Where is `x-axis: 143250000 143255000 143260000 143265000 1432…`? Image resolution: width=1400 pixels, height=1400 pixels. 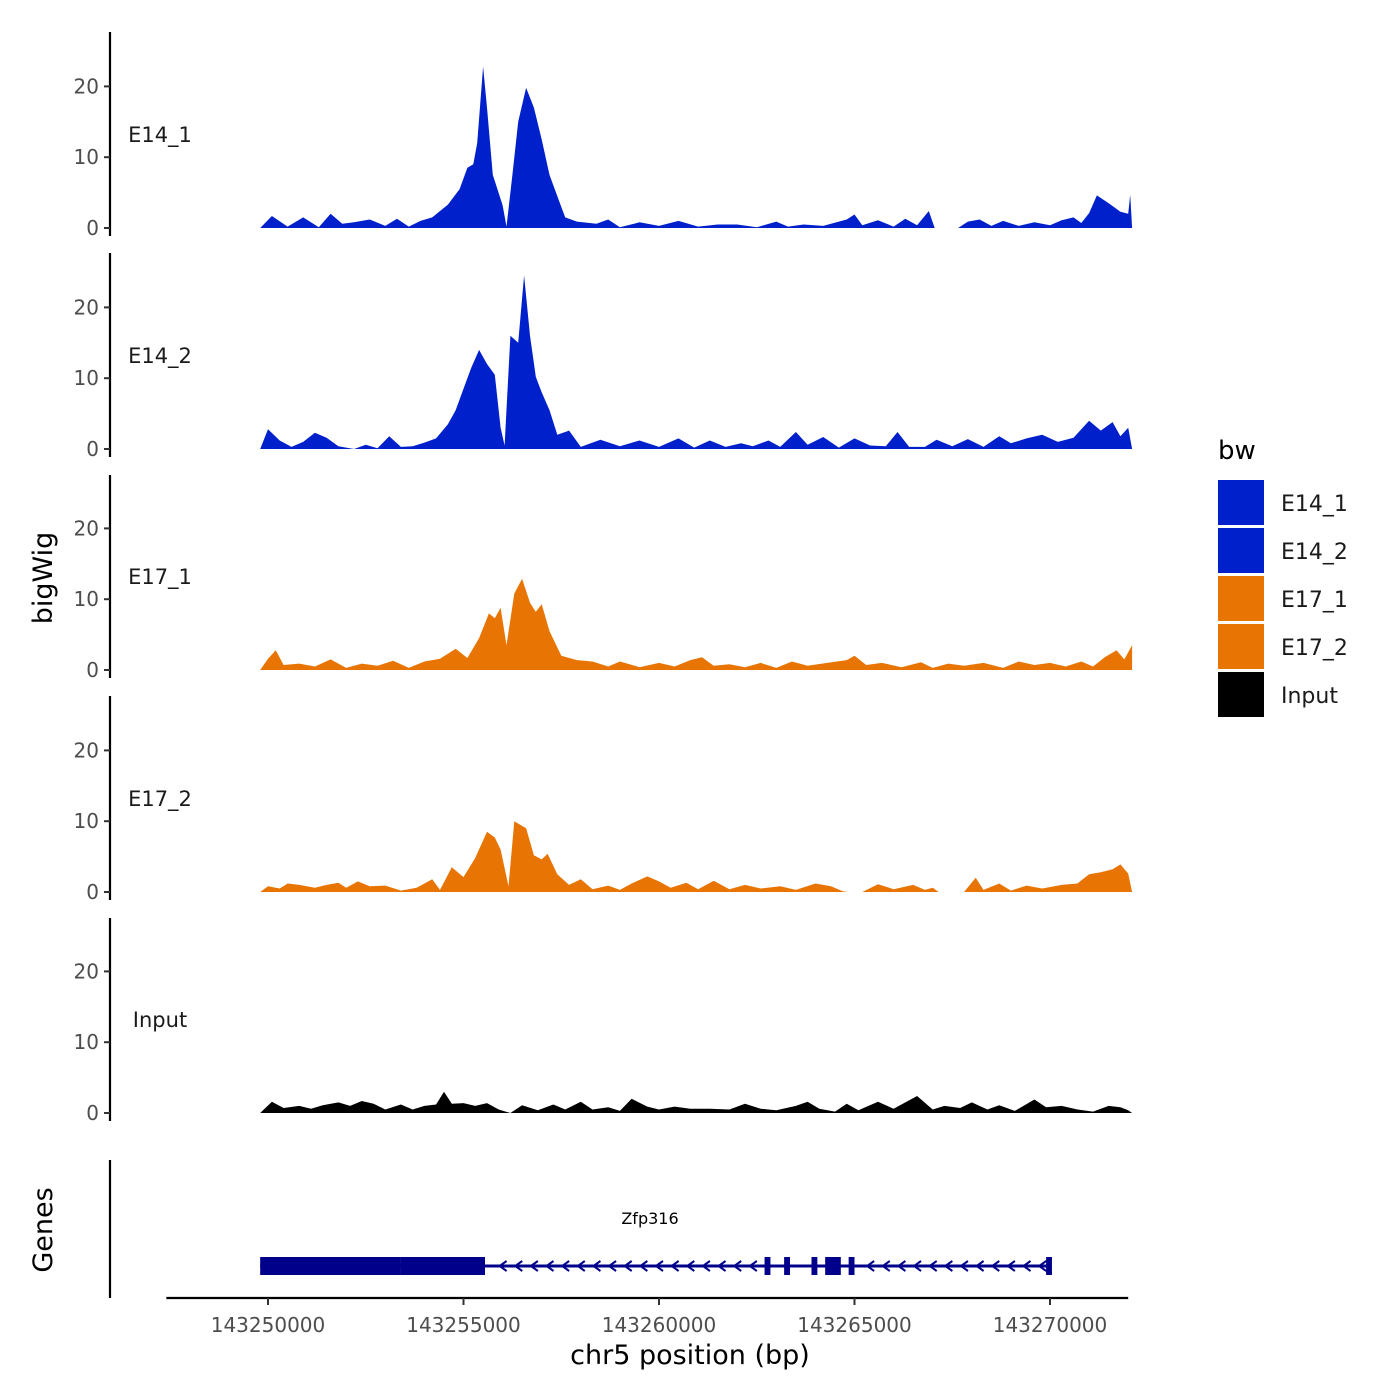 x-axis: 143250000 143255000 143260000 143265000 1432… is located at coordinates (647, 1316).